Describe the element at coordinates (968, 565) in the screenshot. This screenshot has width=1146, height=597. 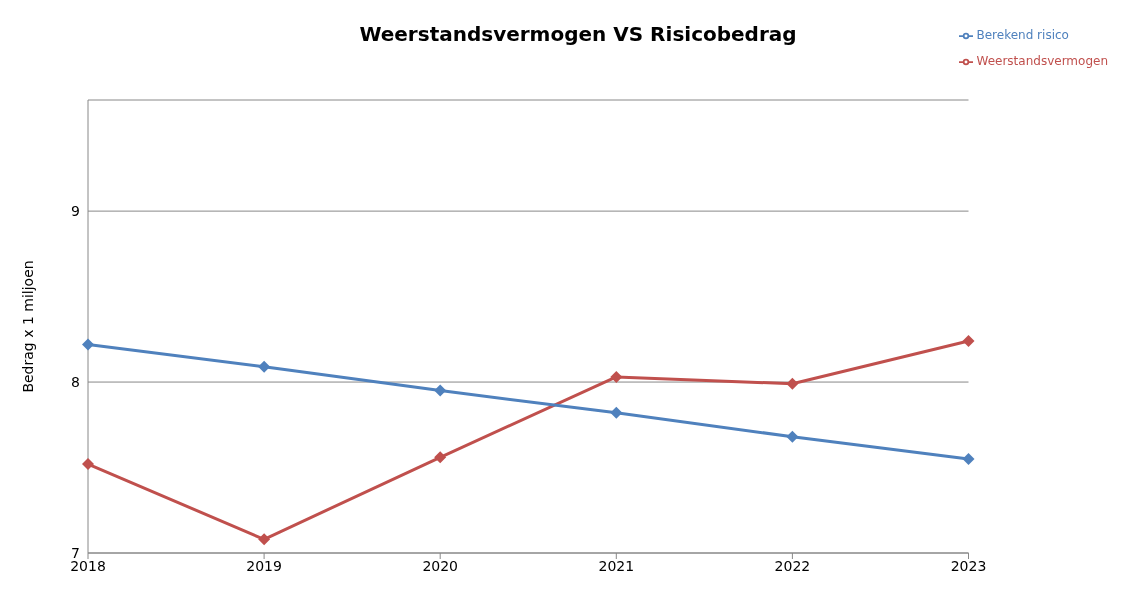
I see `x-tick-label: 2023` at that location.